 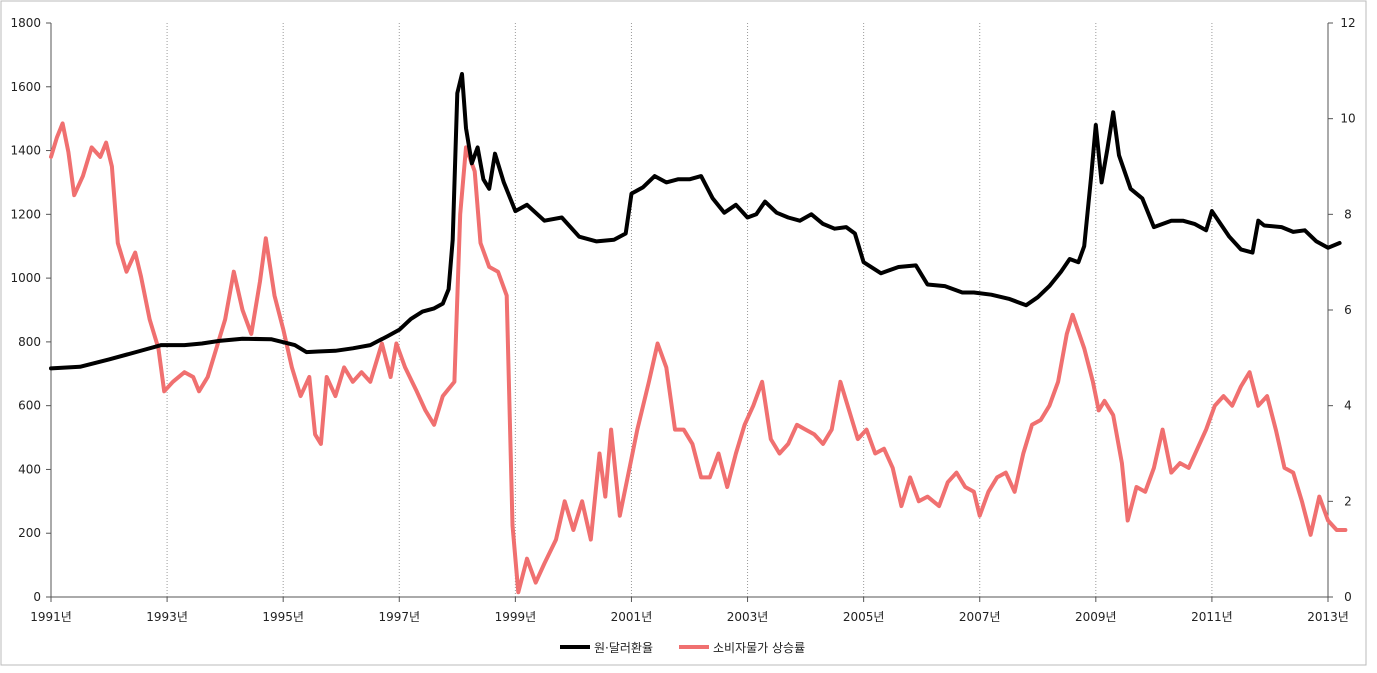 I want to click on y-left-tick-label: 0, so click(x=37, y=597).